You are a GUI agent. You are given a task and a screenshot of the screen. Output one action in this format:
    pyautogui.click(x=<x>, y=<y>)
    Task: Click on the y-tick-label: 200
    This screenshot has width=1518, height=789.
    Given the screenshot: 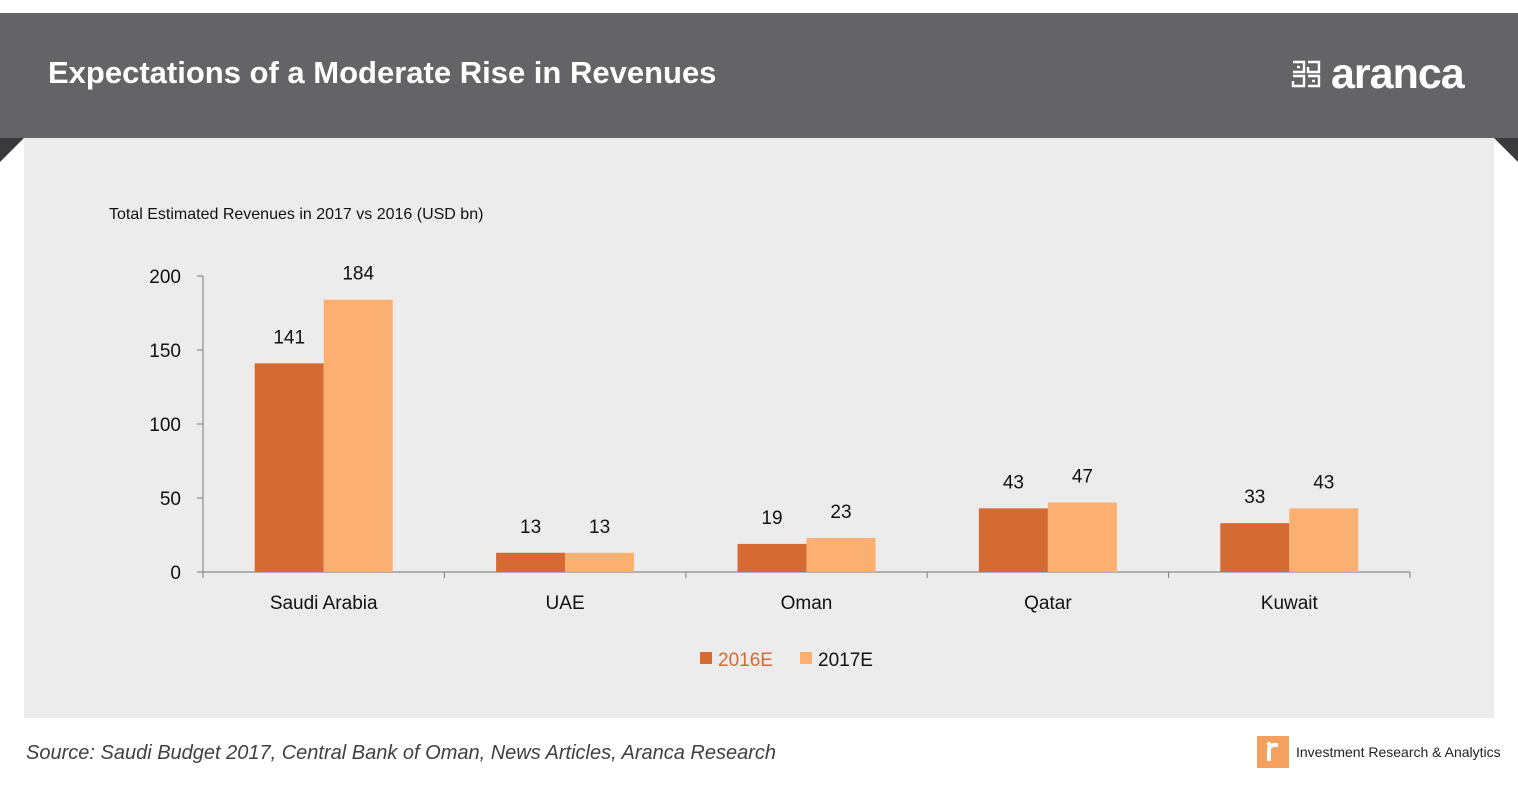 What is the action you would take?
    pyautogui.click(x=165, y=277)
    